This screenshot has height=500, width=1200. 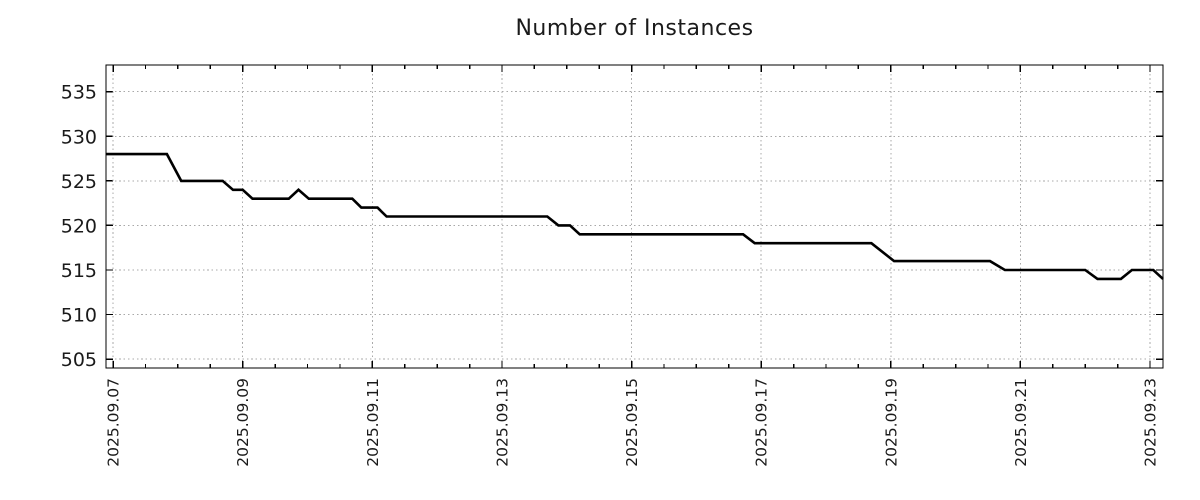 What do you see at coordinates (79, 226) in the screenshot?
I see `y-axis-tick-label: 520` at bounding box center [79, 226].